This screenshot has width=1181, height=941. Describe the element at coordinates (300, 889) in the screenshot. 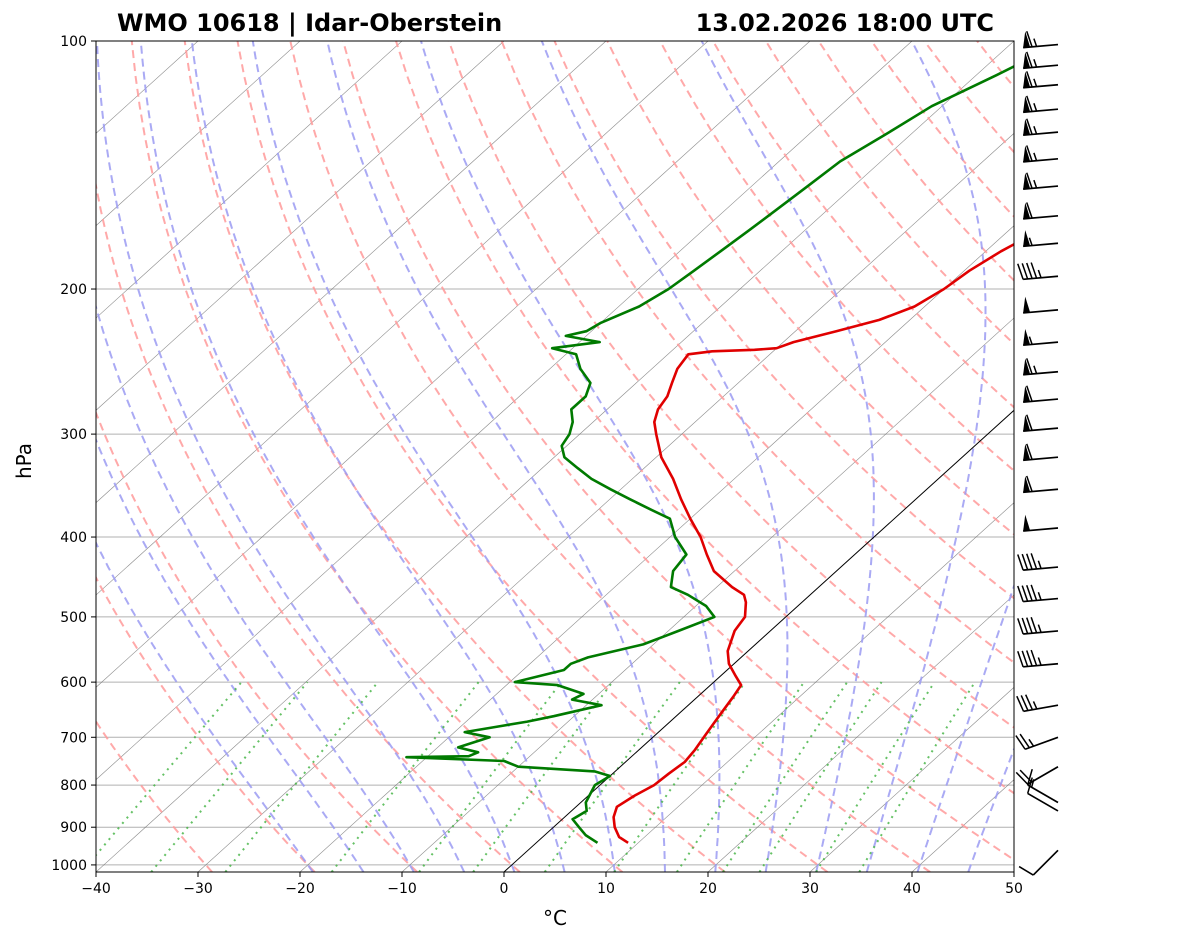

I see `x-tick-label: −20` at that location.